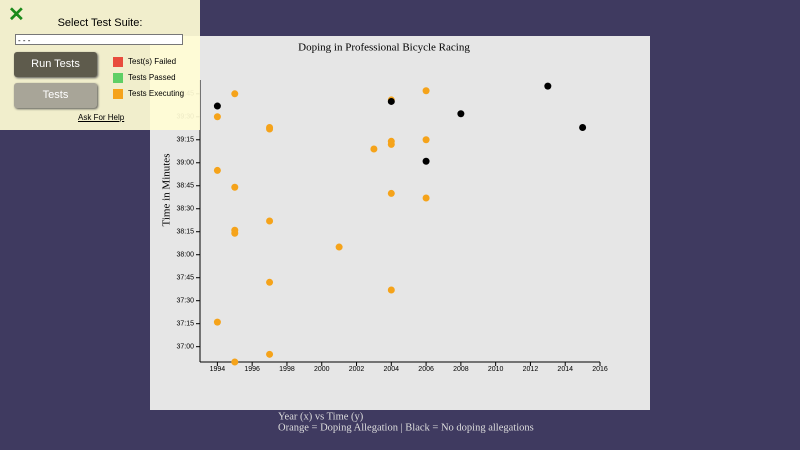  What do you see at coordinates (392, 369) in the screenshot?
I see `x-tick-label: 2004` at bounding box center [392, 369].